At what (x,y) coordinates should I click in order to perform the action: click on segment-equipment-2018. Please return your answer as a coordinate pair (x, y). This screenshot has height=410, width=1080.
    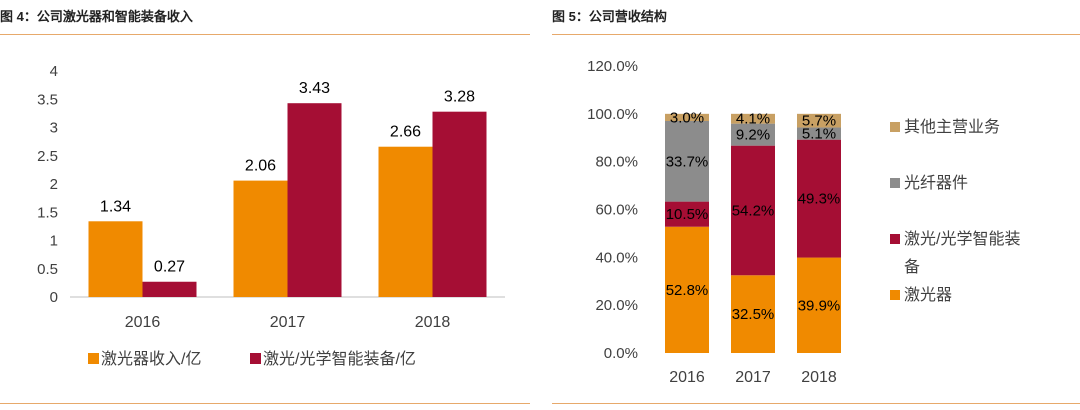
    Looking at the image, I should click on (819, 198).